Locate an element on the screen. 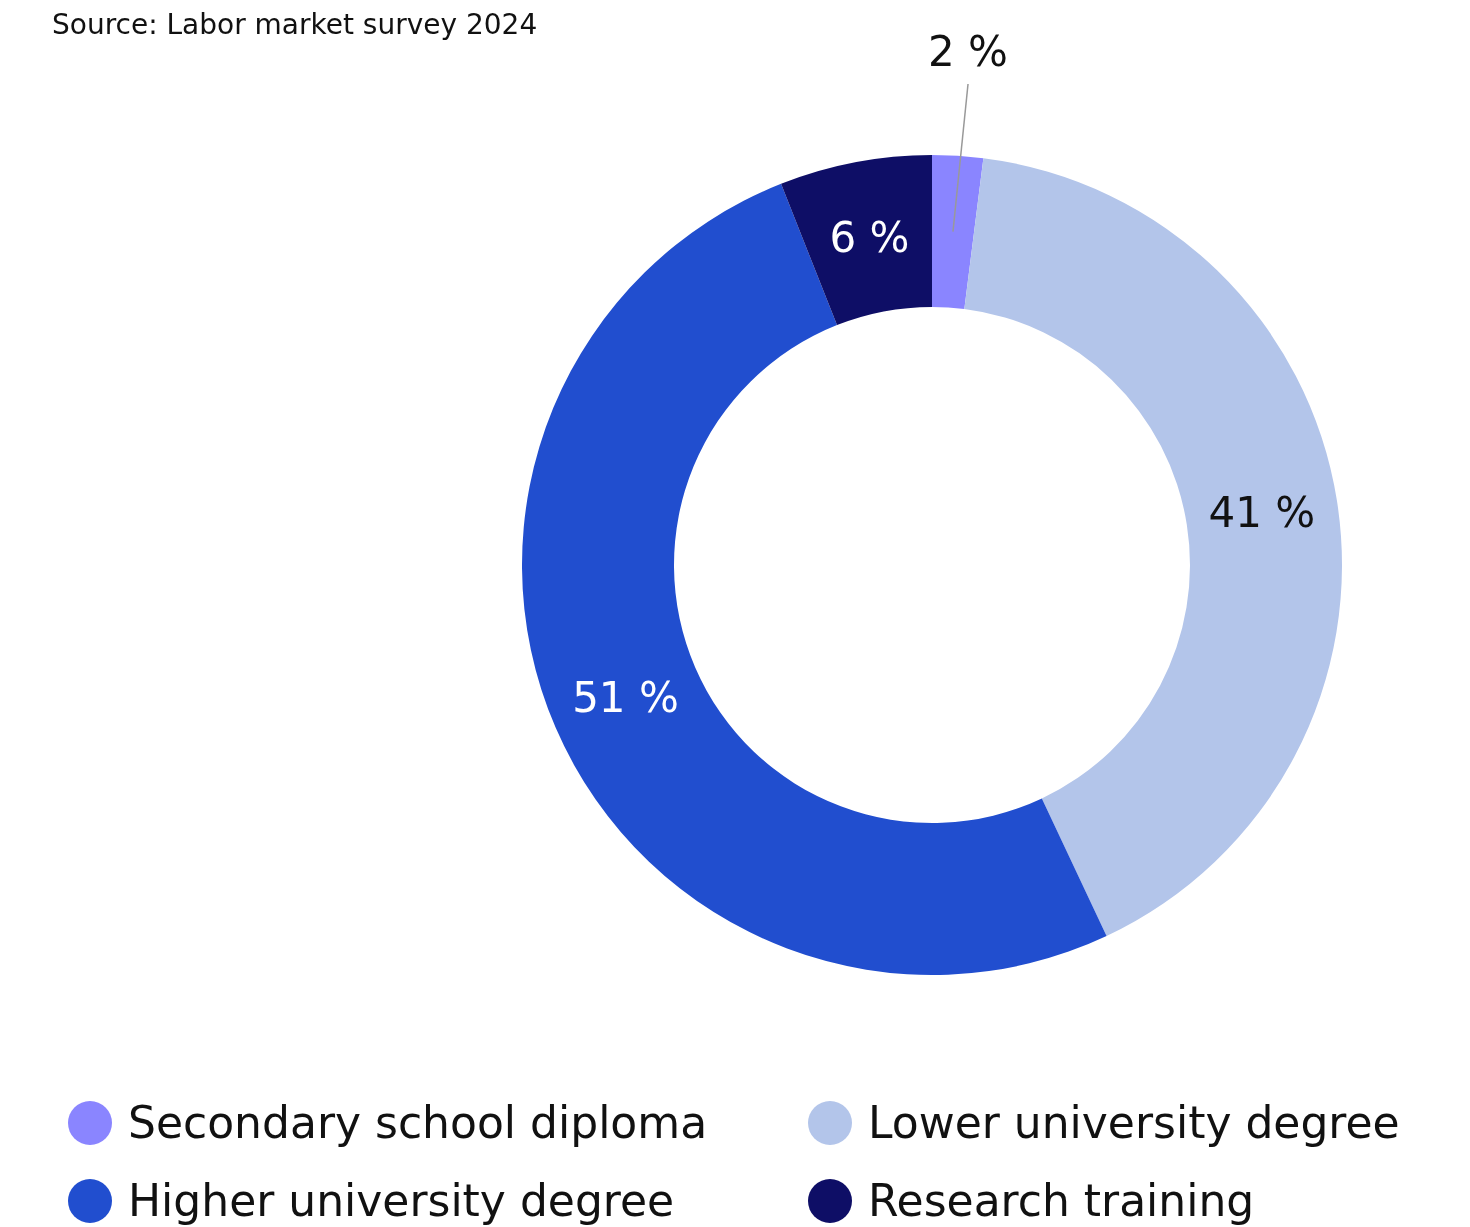  data-label: 51 % is located at coordinates (625, 698).